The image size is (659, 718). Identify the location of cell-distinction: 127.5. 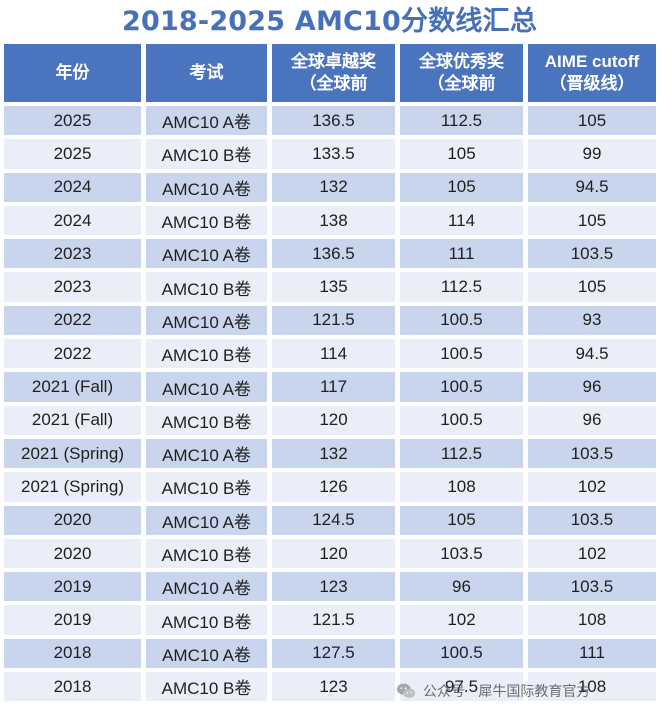
(333, 653).